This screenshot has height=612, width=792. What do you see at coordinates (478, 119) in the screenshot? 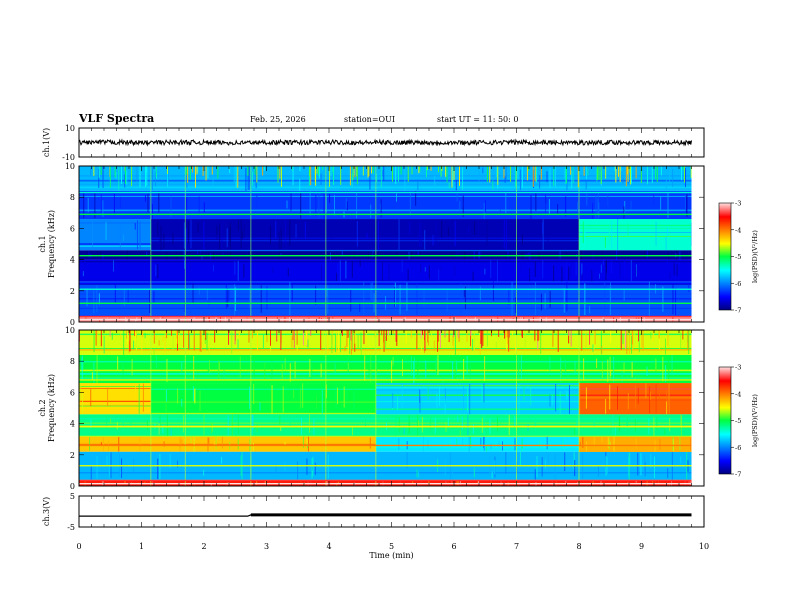
I see `start-time-label: start UT = 11: 50: 0` at bounding box center [478, 119].